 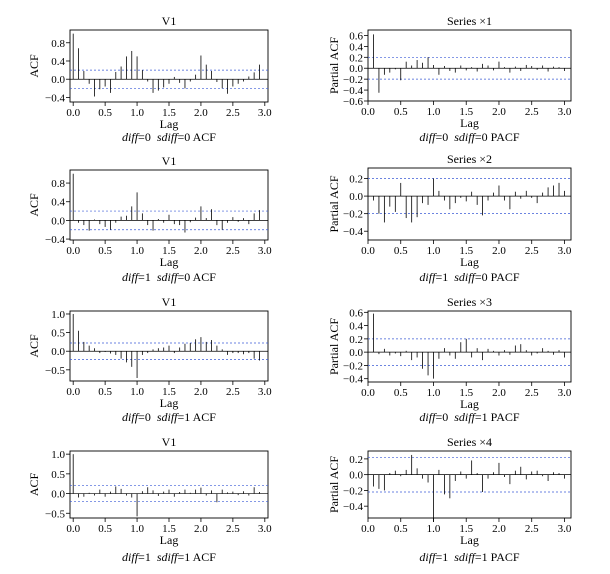 I want to click on panel-caption: diff=1 sdiff=0 ACF, so click(x=169, y=277).